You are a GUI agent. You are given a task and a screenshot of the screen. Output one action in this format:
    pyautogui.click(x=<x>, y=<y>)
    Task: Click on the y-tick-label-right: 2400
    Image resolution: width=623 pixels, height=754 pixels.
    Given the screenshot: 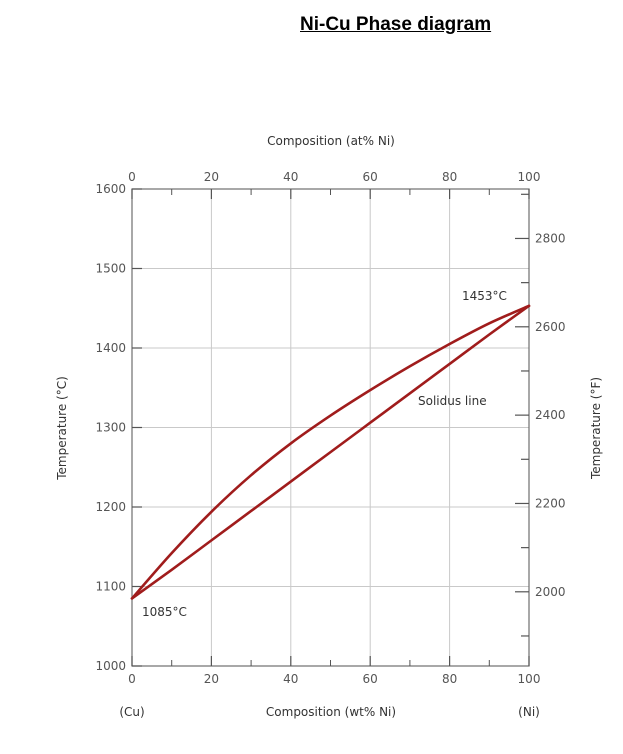 What is the action you would take?
    pyautogui.click(x=550, y=415)
    